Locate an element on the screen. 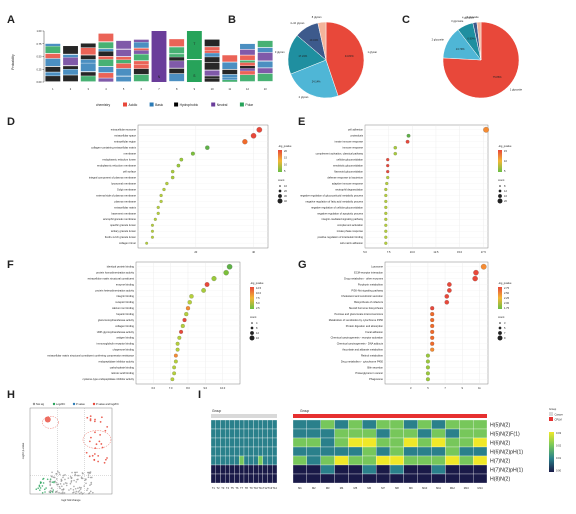 This screenshot has width=576, height=514. logo-x-tick-label: 11 is located at coordinates (229, 89).